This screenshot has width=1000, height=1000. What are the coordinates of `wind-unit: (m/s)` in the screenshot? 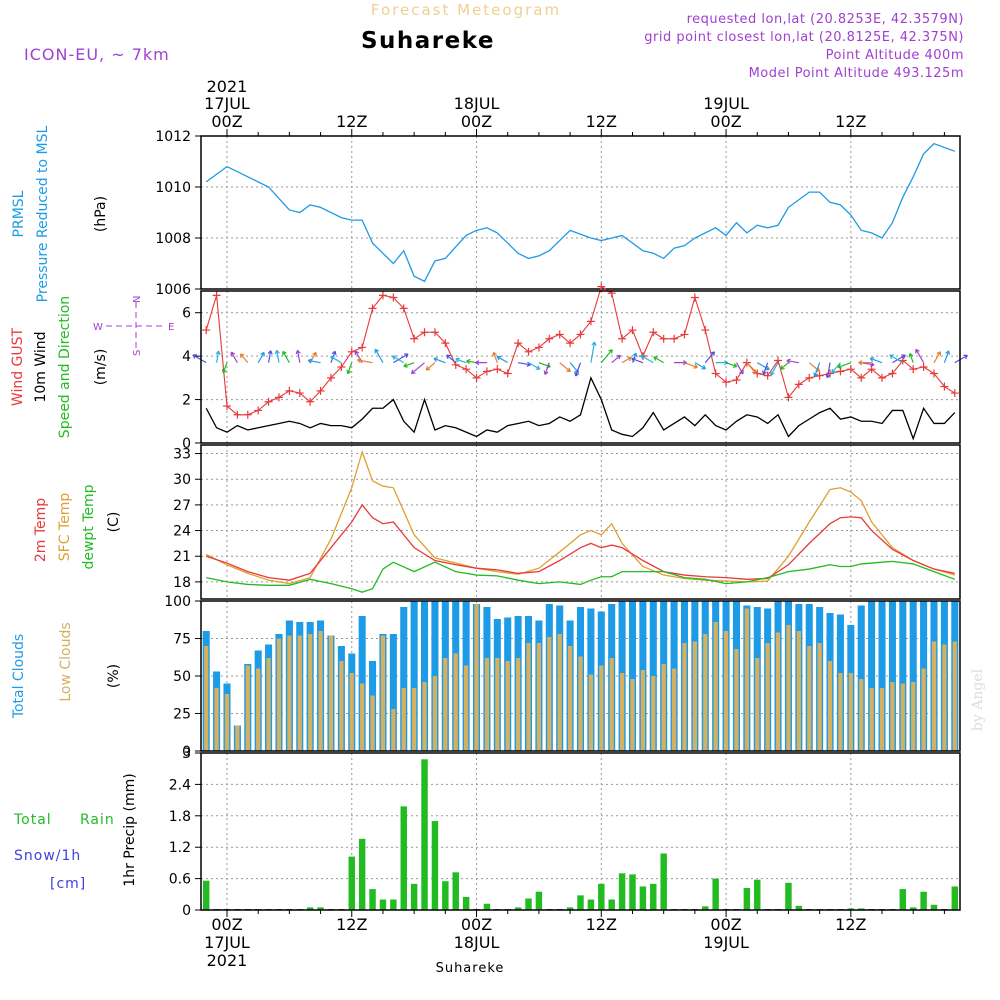 It's located at (101, 367).